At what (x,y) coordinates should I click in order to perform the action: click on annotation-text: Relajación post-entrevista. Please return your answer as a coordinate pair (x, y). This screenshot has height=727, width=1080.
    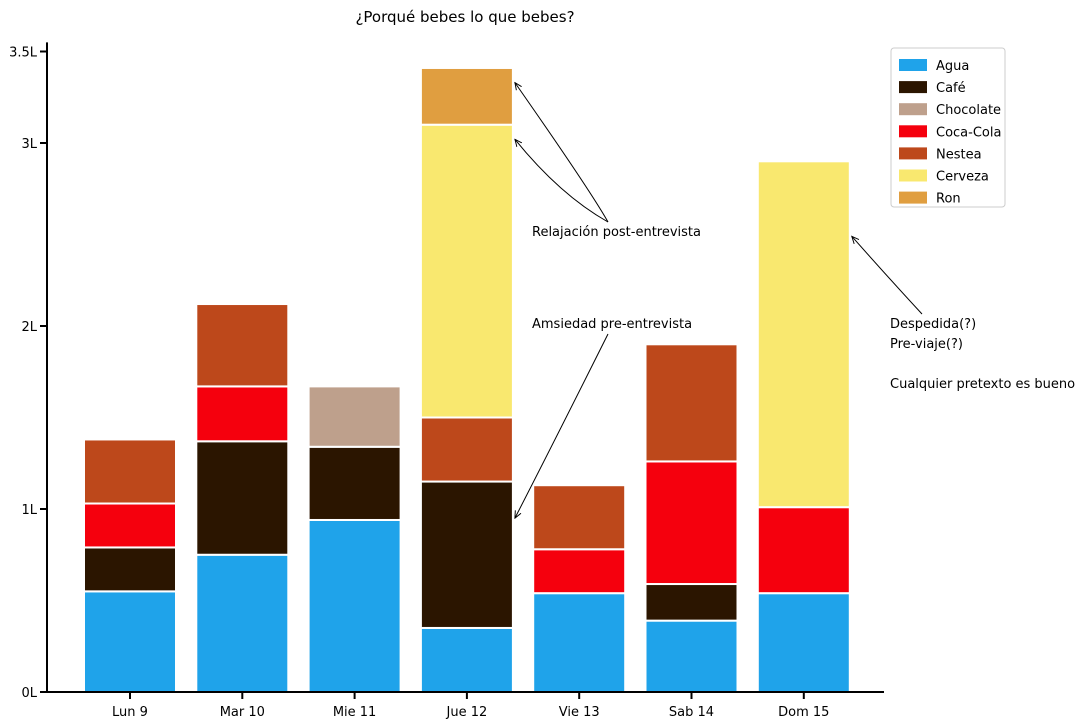
    Looking at the image, I should click on (616, 232).